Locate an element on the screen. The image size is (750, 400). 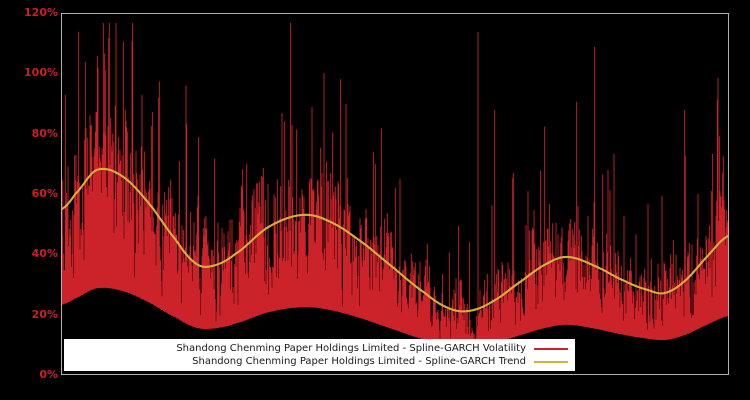
y-tick-label: 120% is located at coordinates (41, 12).